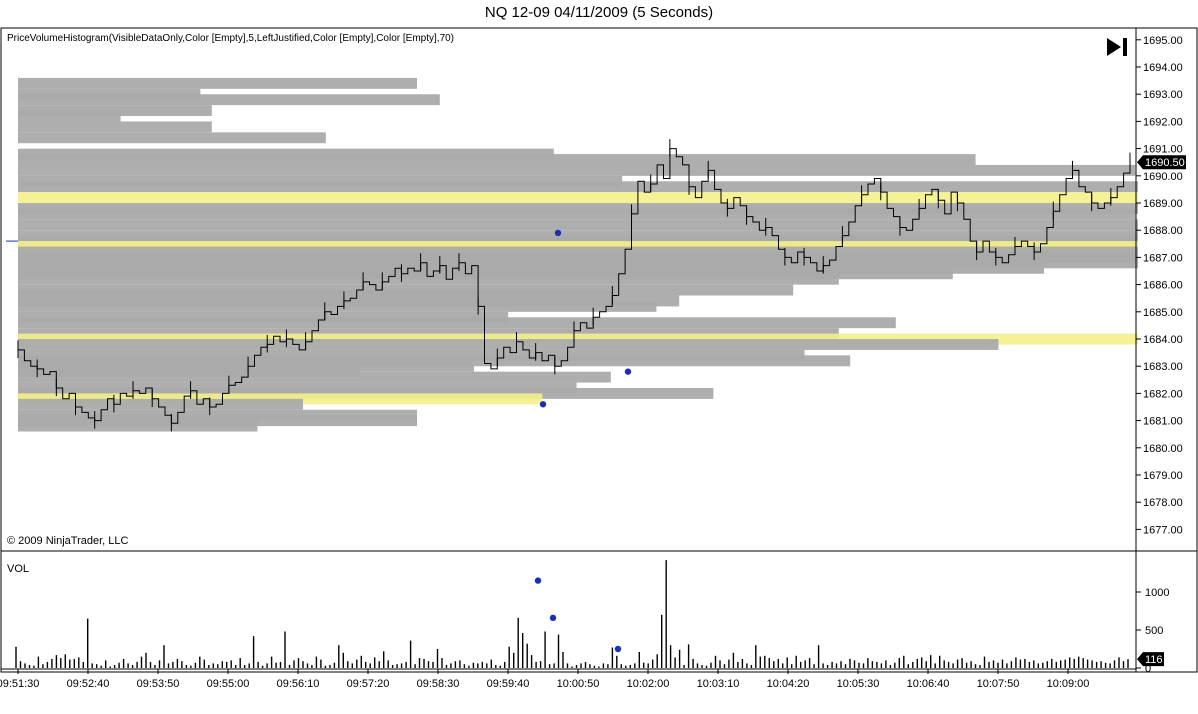  What do you see at coordinates (1163, 177) in the screenshot?
I see `price-tick-label: 1690.00` at bounding box center [1163, 177].